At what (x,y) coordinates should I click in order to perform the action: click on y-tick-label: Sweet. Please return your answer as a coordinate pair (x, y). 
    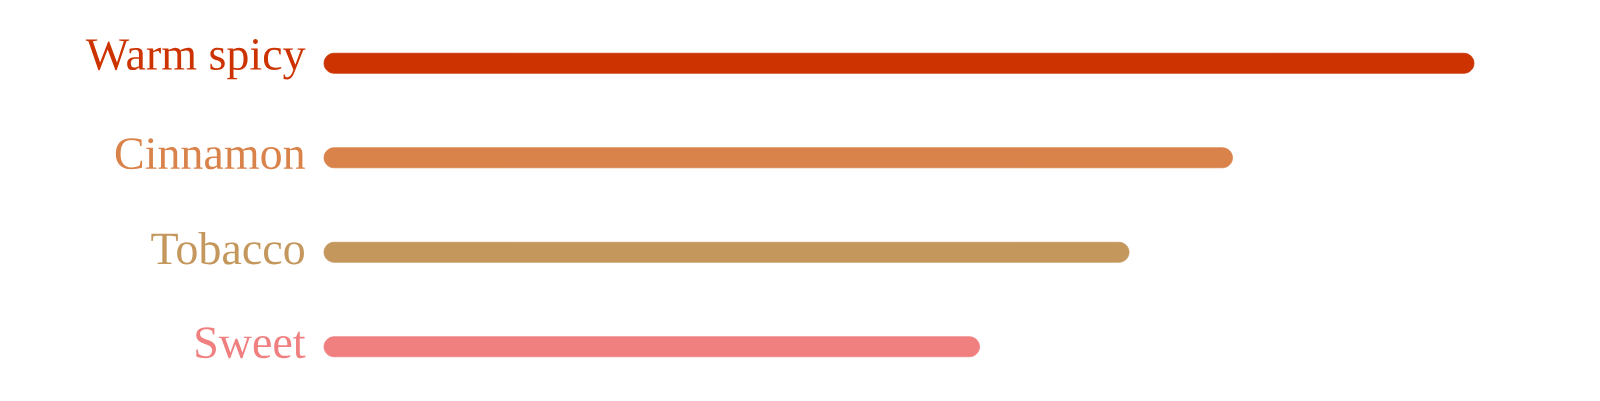
    Looking at the image, I should click on (251, 343).